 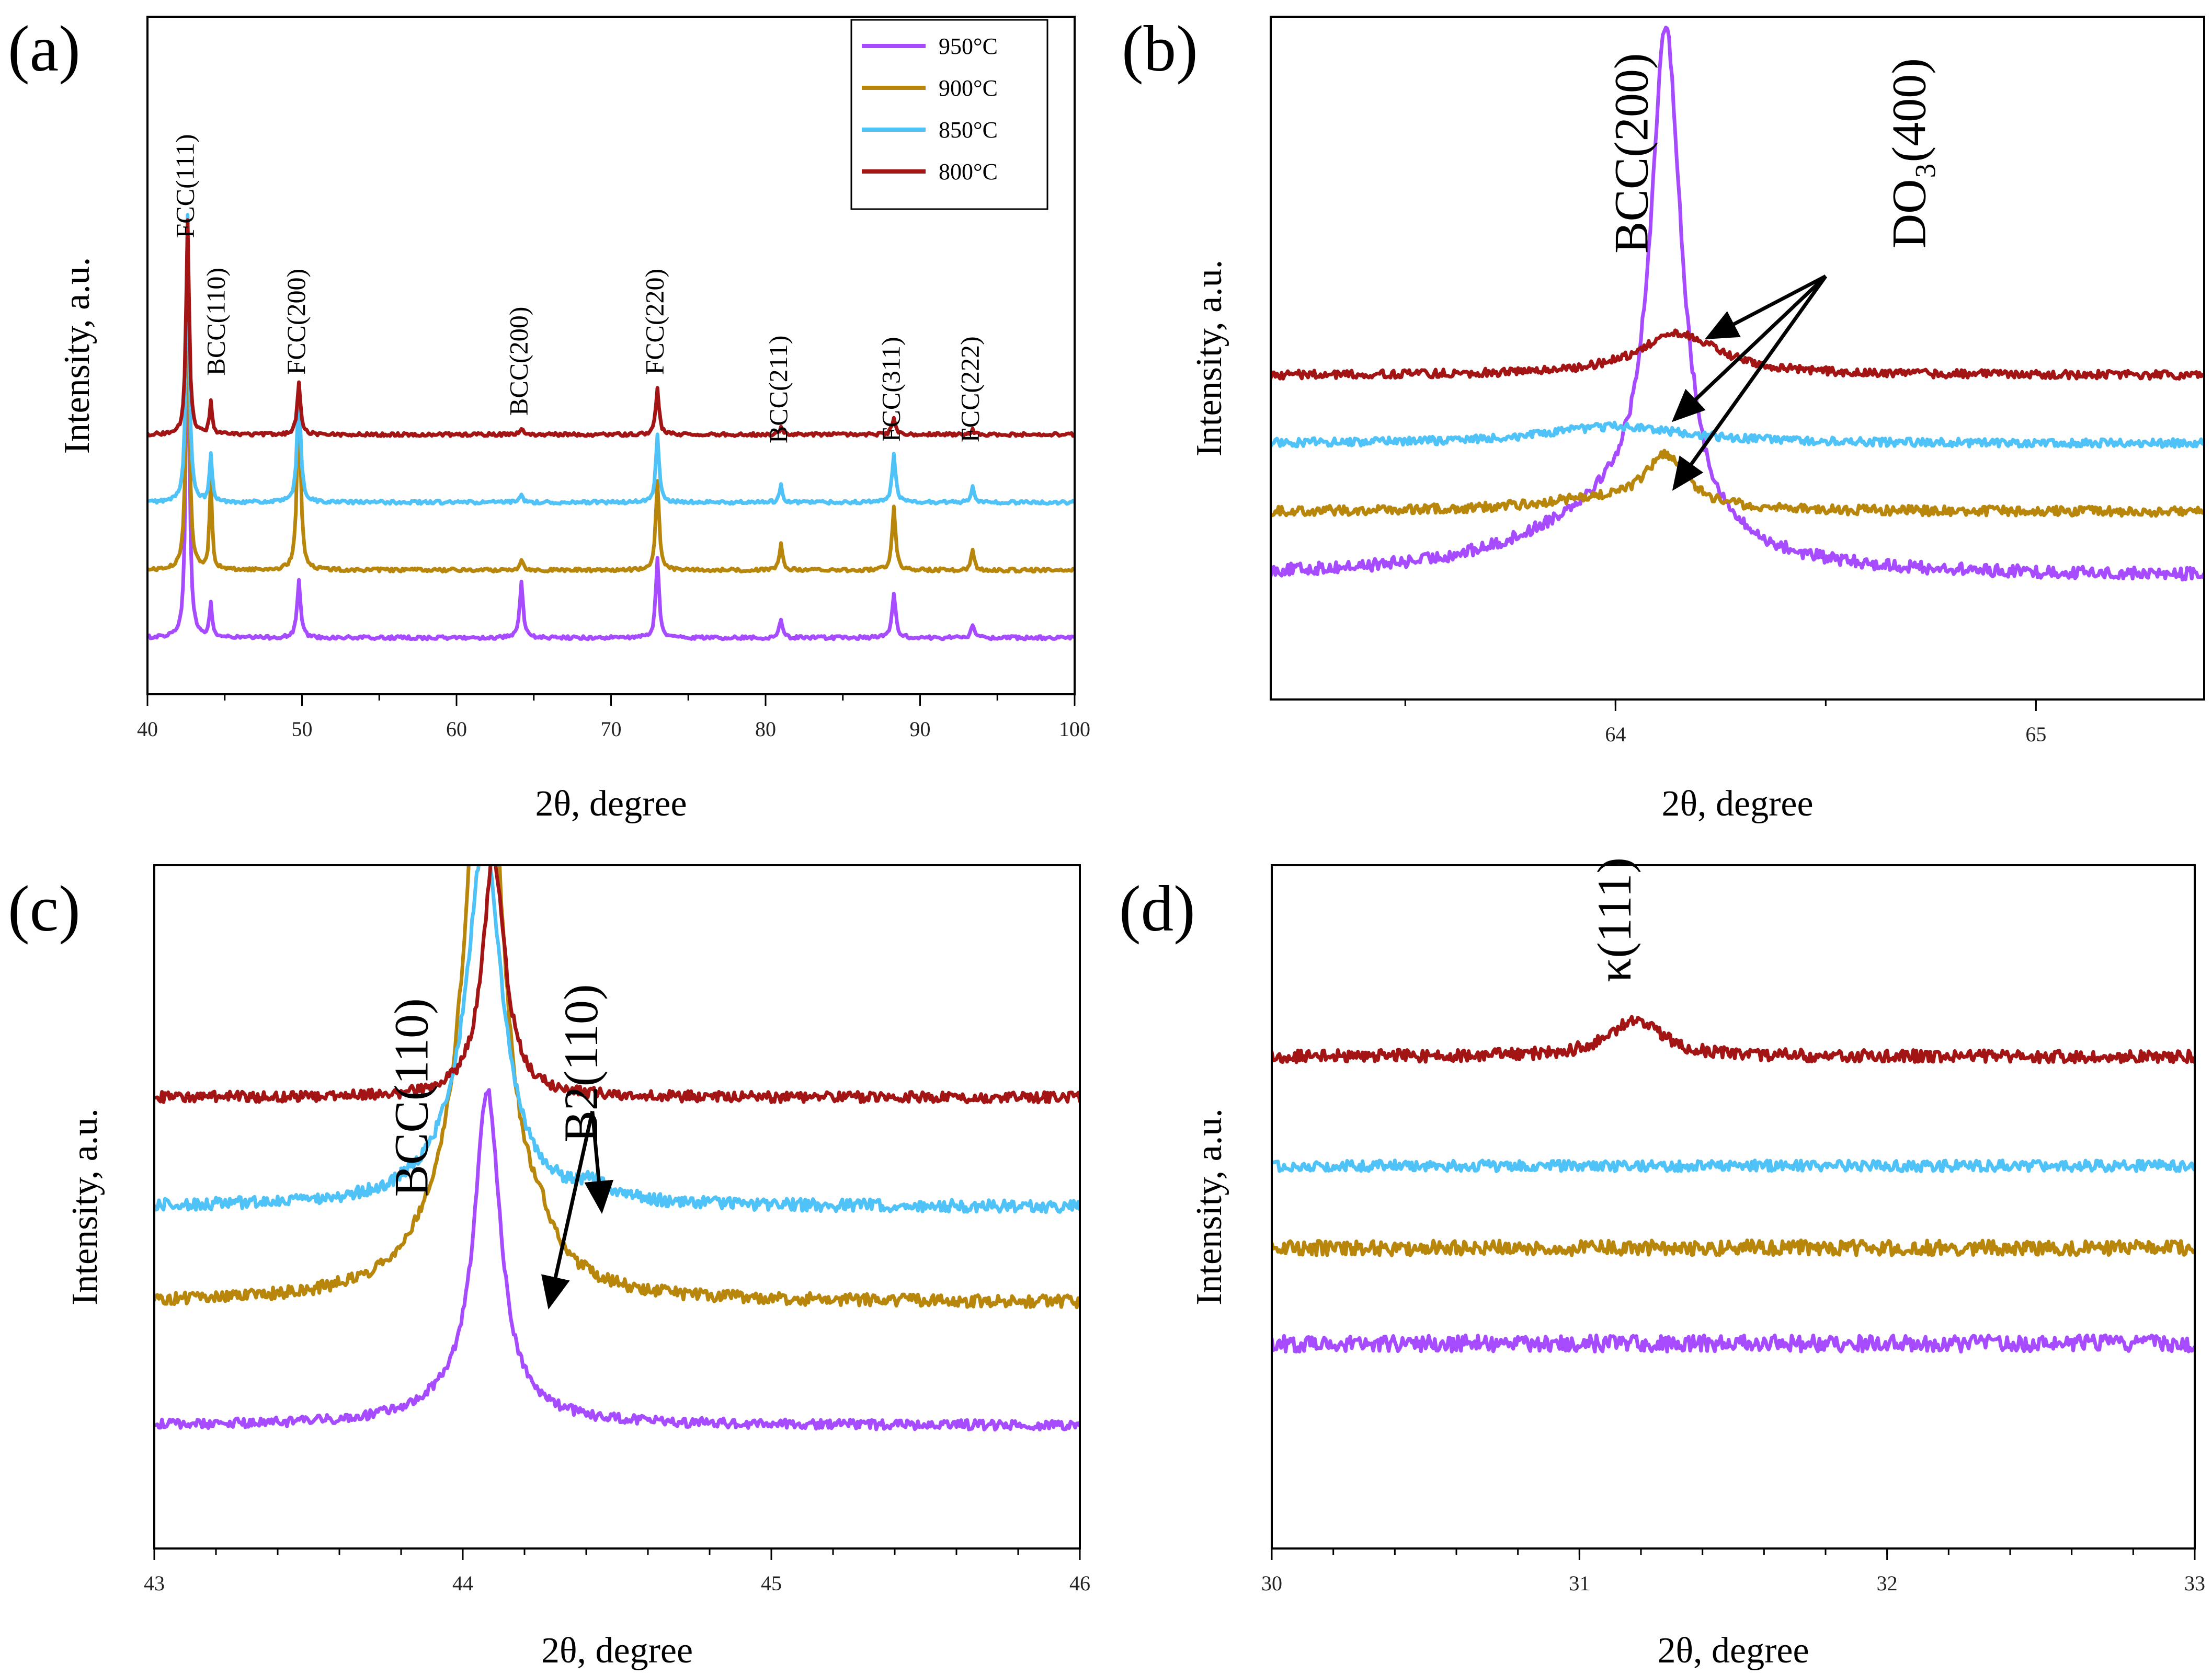 What do you see at coordinates (1887, 1583) in the screenshot?
I see `x-tick-label: 32` at bounding box center [1887, 1583].